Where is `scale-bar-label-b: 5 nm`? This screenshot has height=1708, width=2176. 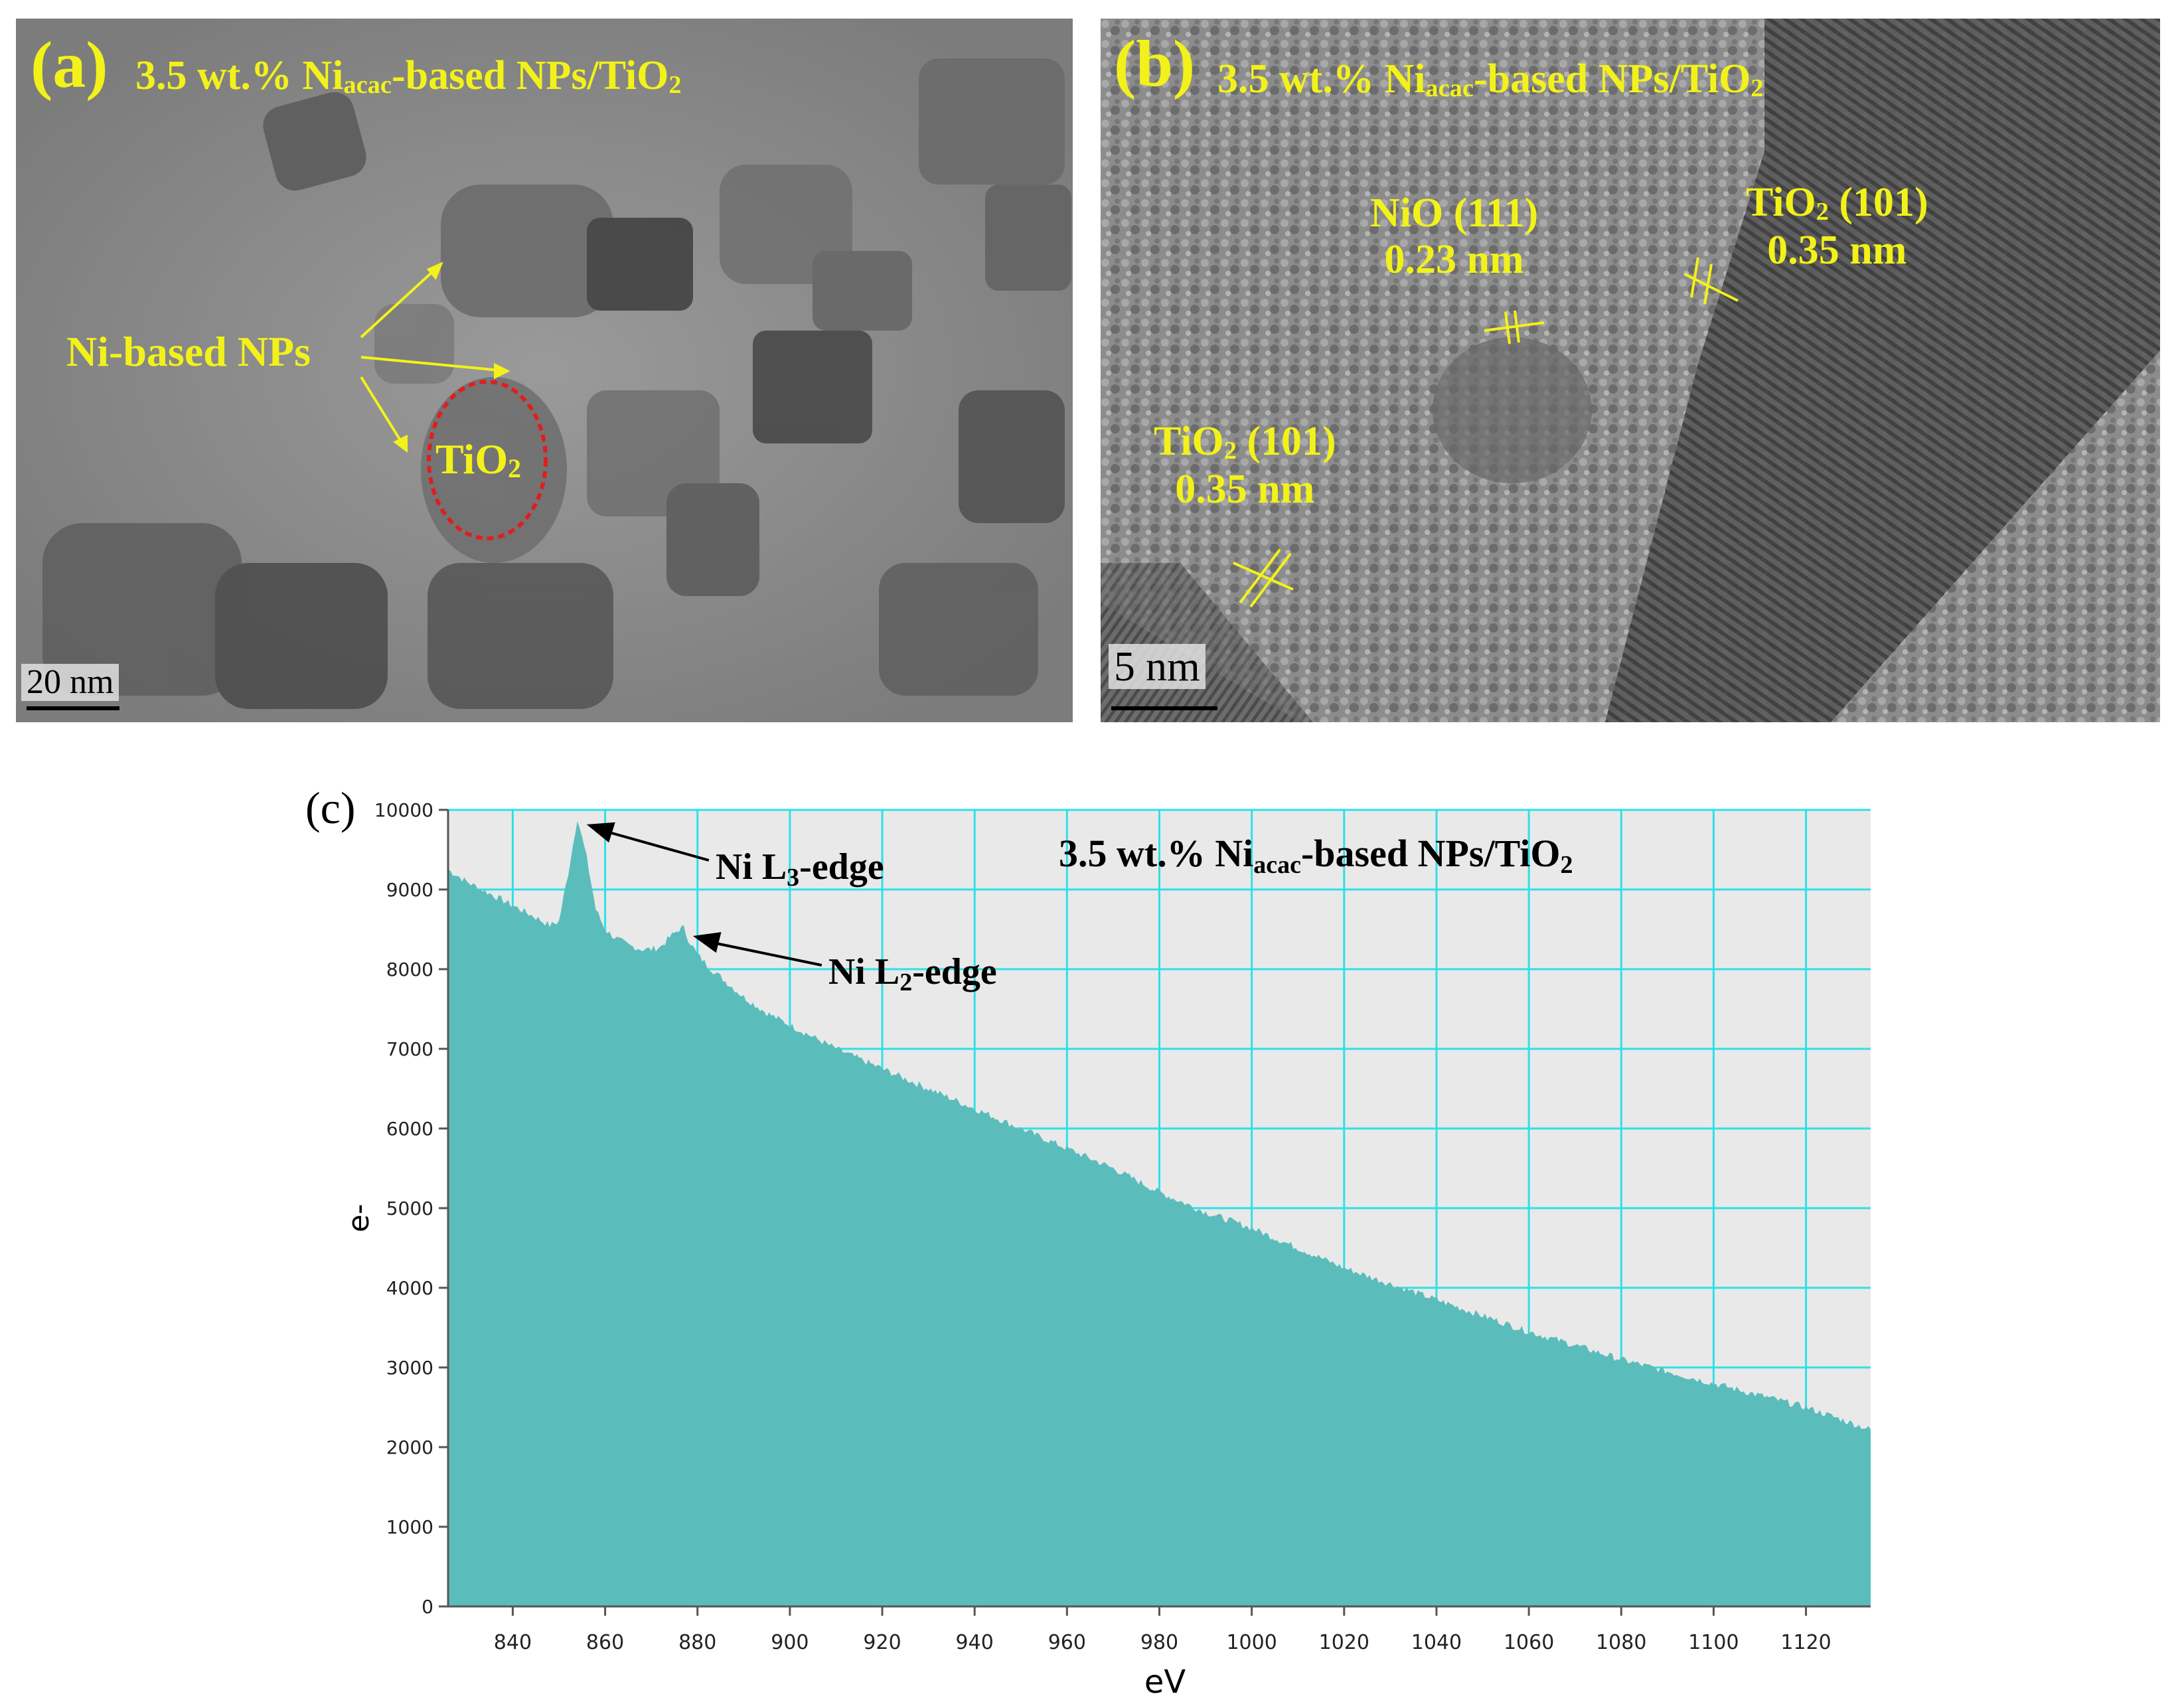 scale-bar-label-b: 5 nm is located at coordinates (1157, 666).